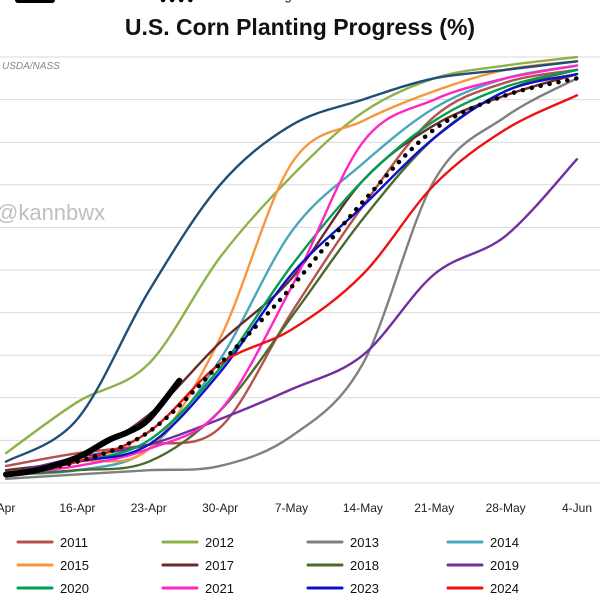 The height and width of the screenshot is (600, 600). Describe the element at coordinates (7, 508) in the screenshot. I see `x-tick-label: Apr` at that location.